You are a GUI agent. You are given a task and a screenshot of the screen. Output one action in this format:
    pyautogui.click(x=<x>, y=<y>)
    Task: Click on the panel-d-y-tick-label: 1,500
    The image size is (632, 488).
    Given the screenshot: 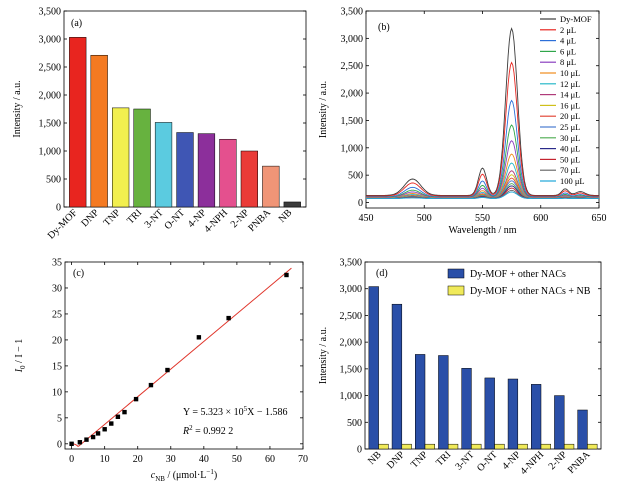 What is the action you would take?
    pyautogui.click(x=351, y=369)
    